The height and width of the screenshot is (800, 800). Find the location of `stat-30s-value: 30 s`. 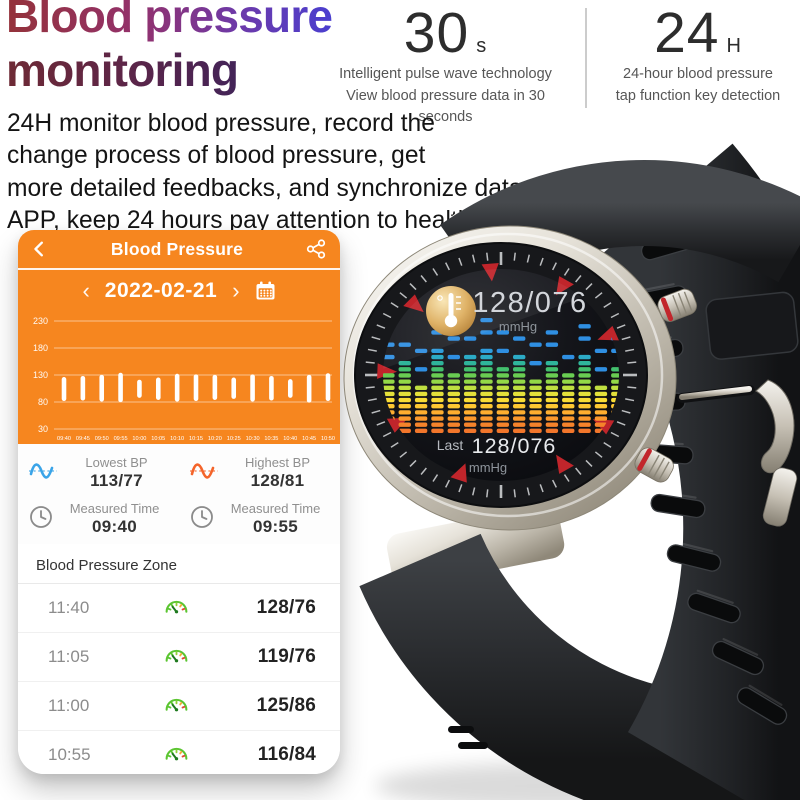

stat-30s-value: 30 s is located at coordinates (445, 33).